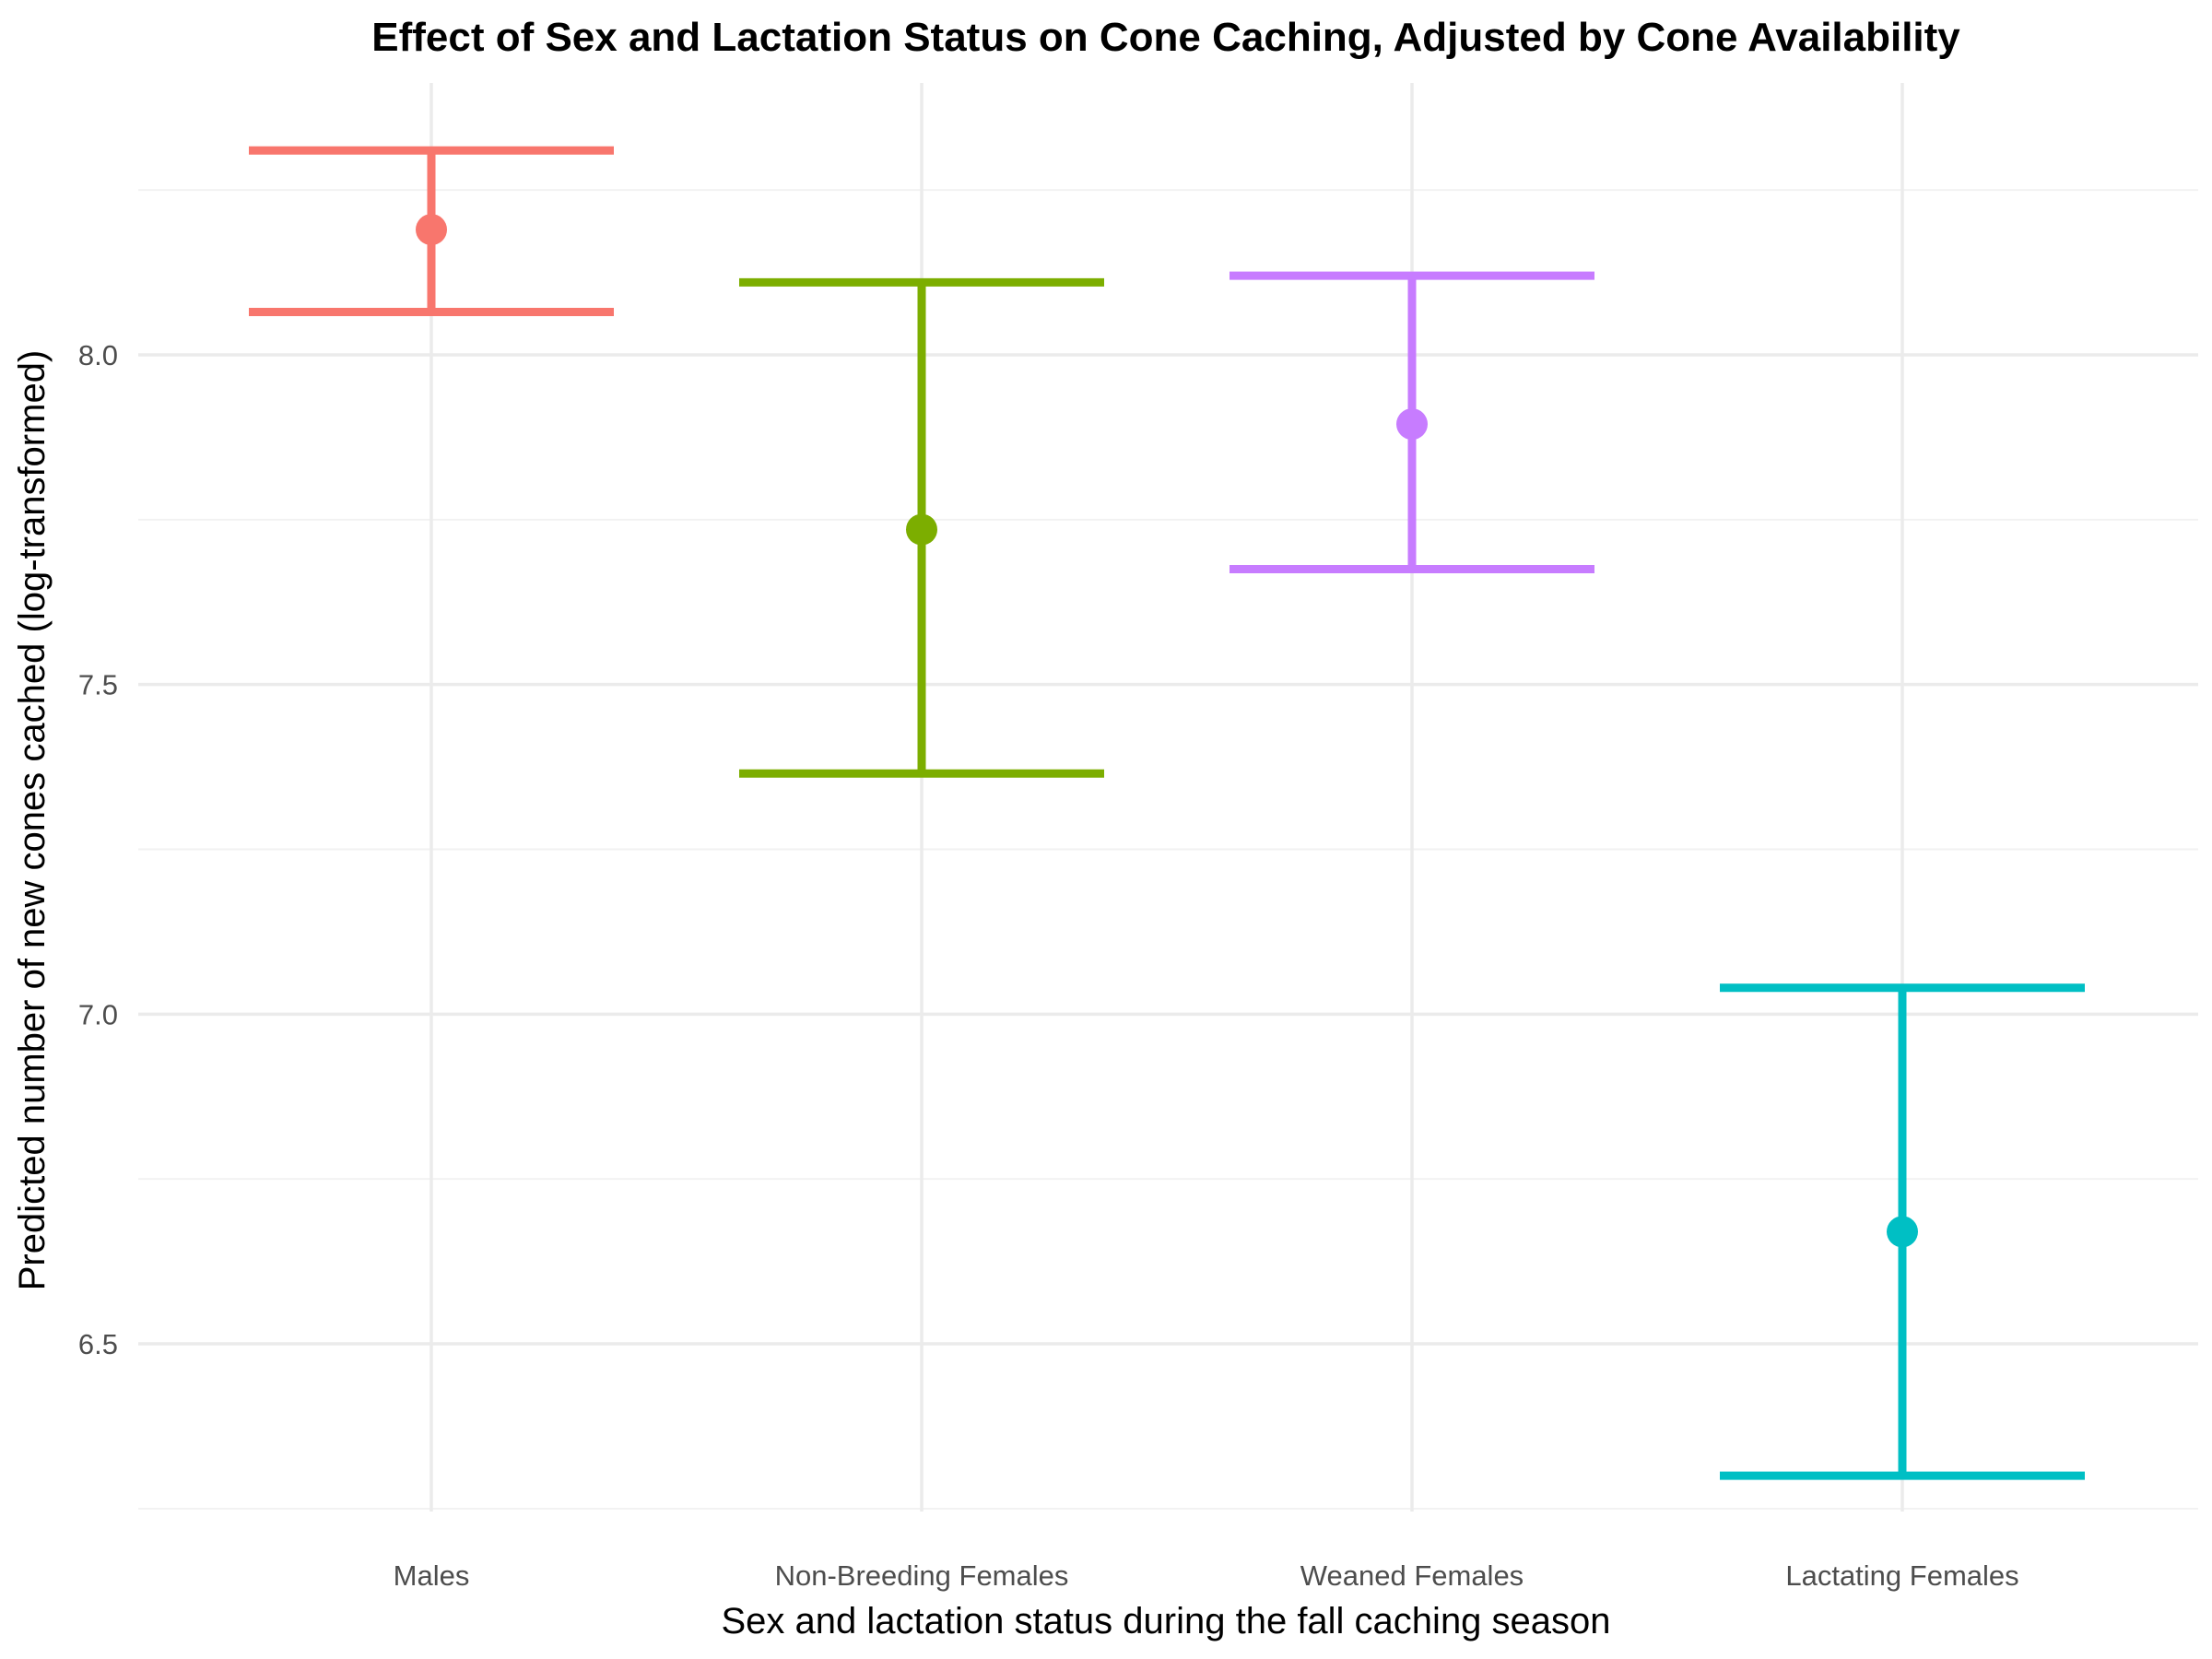 This screenshot has height=1659, width=2212. I want to click on x-tick-label: Weaned Females, so click(1412, 1575).